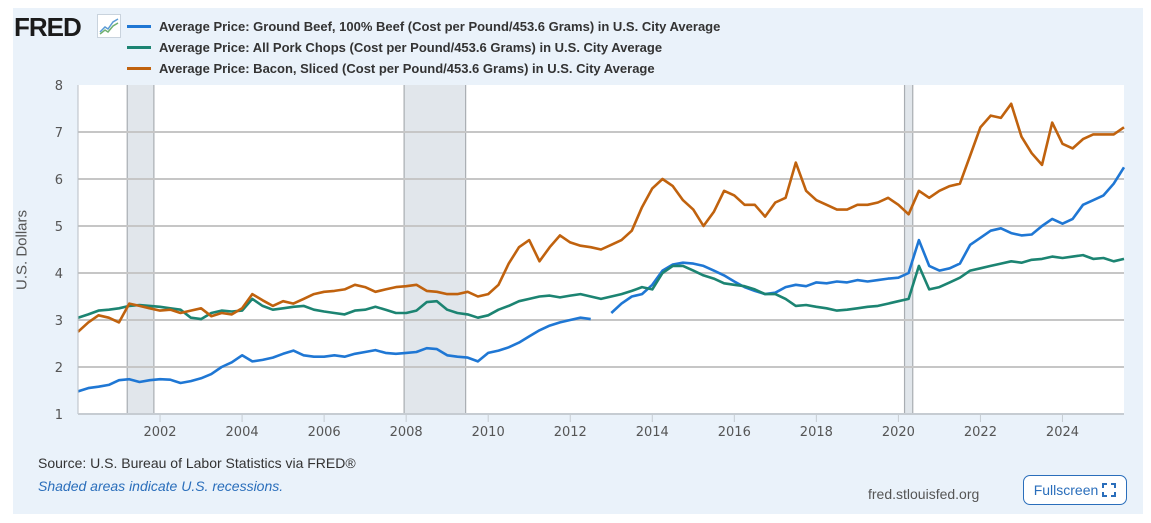 This screenshot has height=523, width=1151. Describe the element at coordinates (980, 432) in the screenshot. I see `x-tick-label: 2022` at that location.